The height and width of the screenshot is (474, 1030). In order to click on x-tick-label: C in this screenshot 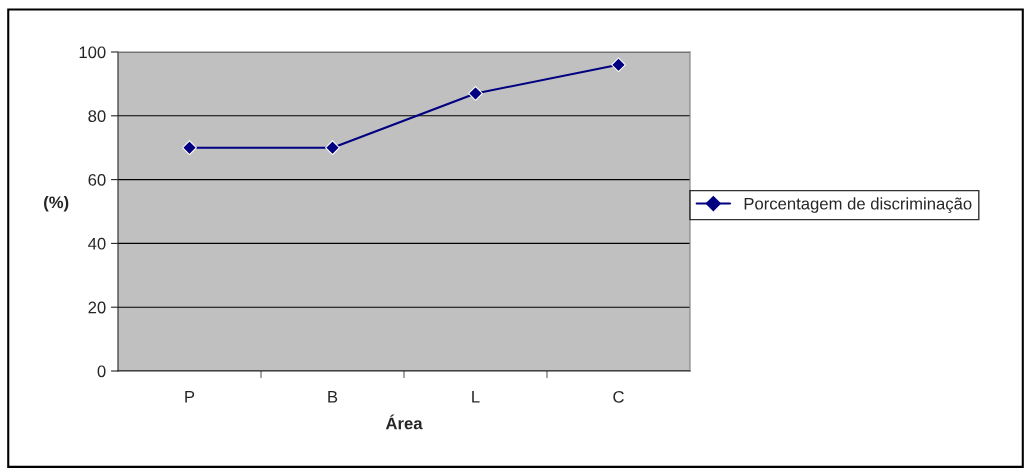, I will do `click(618, 396)`.